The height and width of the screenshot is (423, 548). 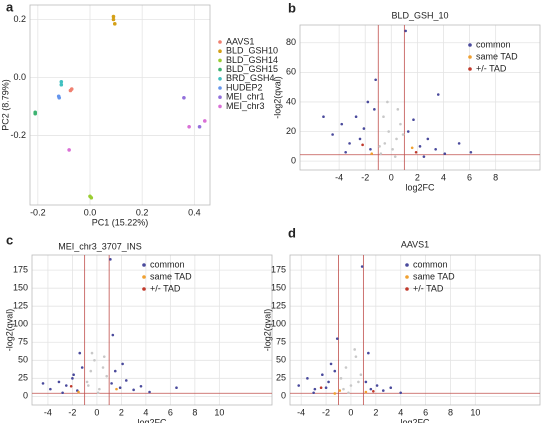 What do you see at coordinates (20, 306) in the screenshot?
I see `y-tick-label: 125` at bounding box center [20, 306].